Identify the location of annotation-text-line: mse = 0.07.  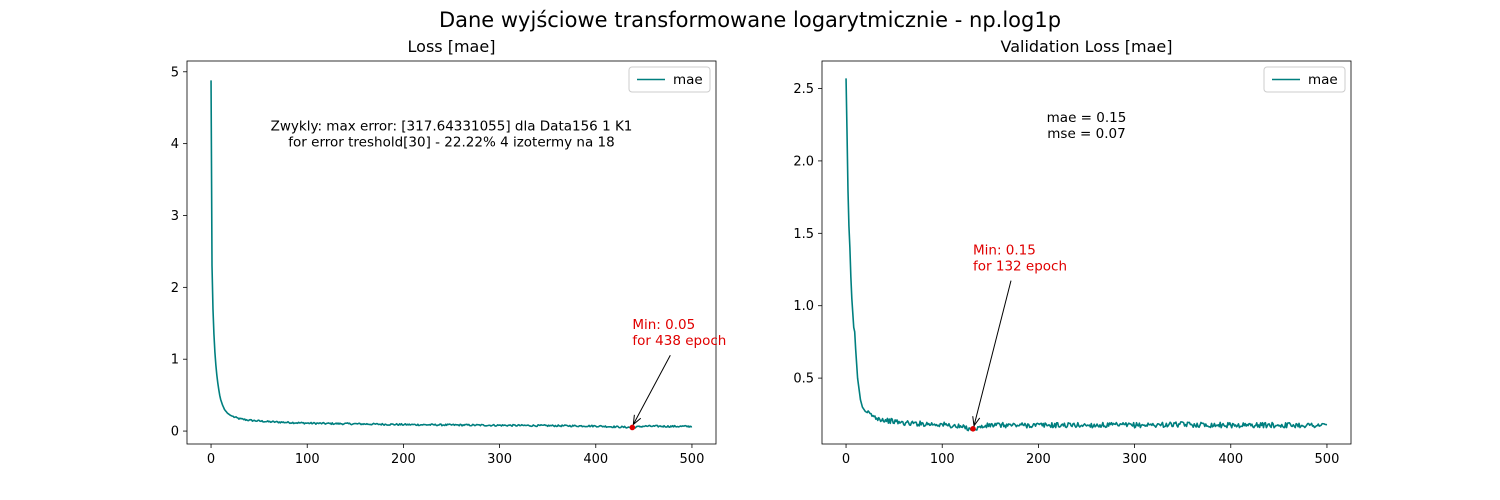
(1086, 134).